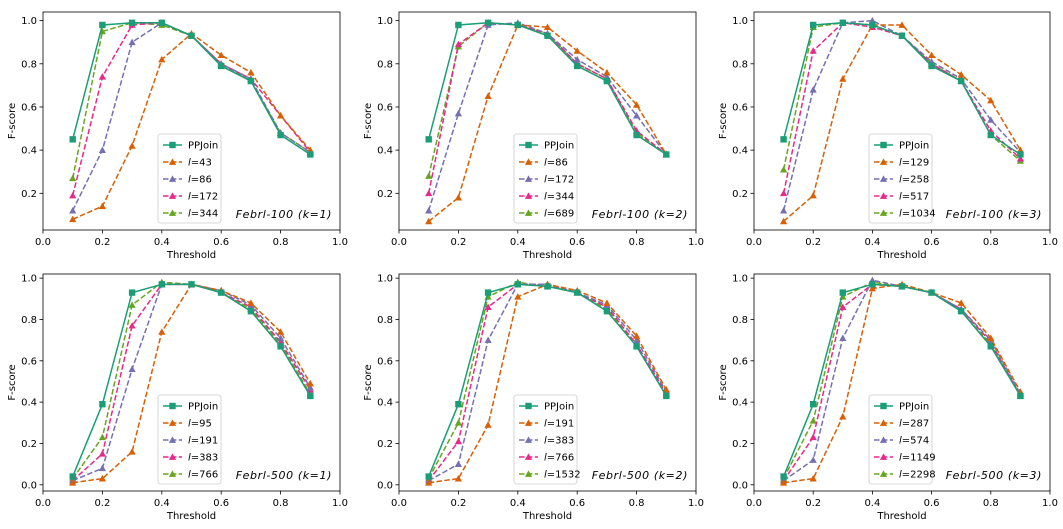 Image resolution: width=1063 pixels, height=529 pixels. What do you see at coordinates (902, 383) in the screenshot?
I see `series-line-l287` at bounding box center [902, 383].